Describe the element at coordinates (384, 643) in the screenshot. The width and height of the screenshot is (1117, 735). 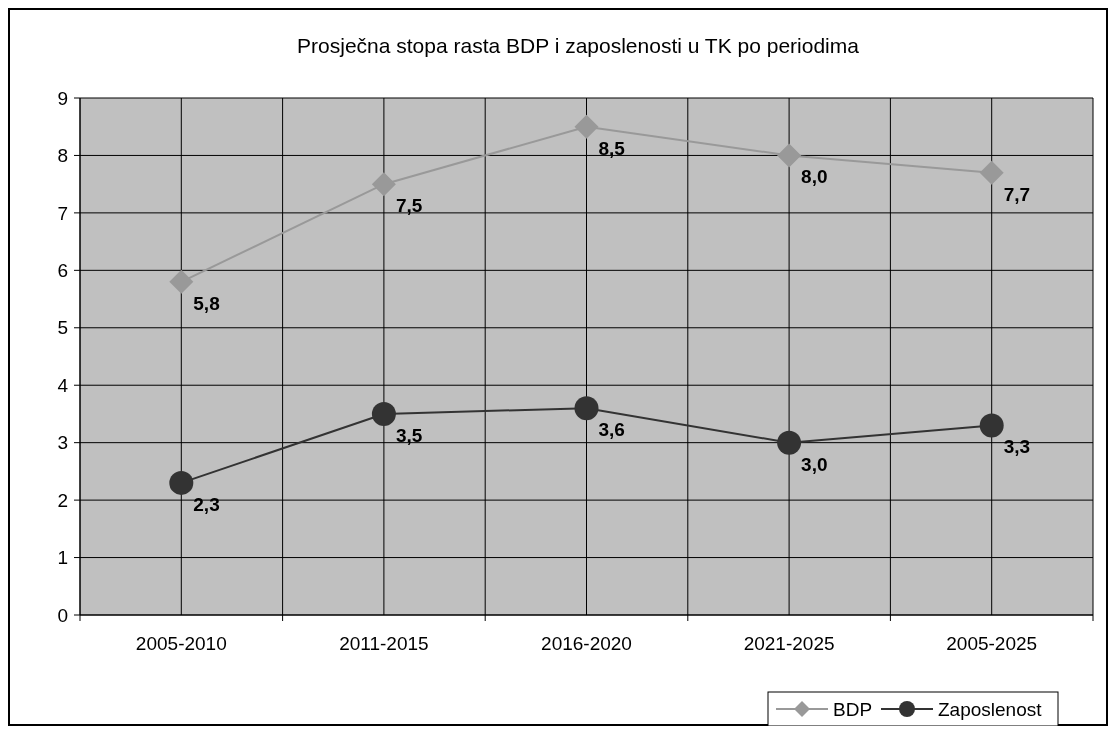
I see `x-tick-label: 2011-2015` at that location.